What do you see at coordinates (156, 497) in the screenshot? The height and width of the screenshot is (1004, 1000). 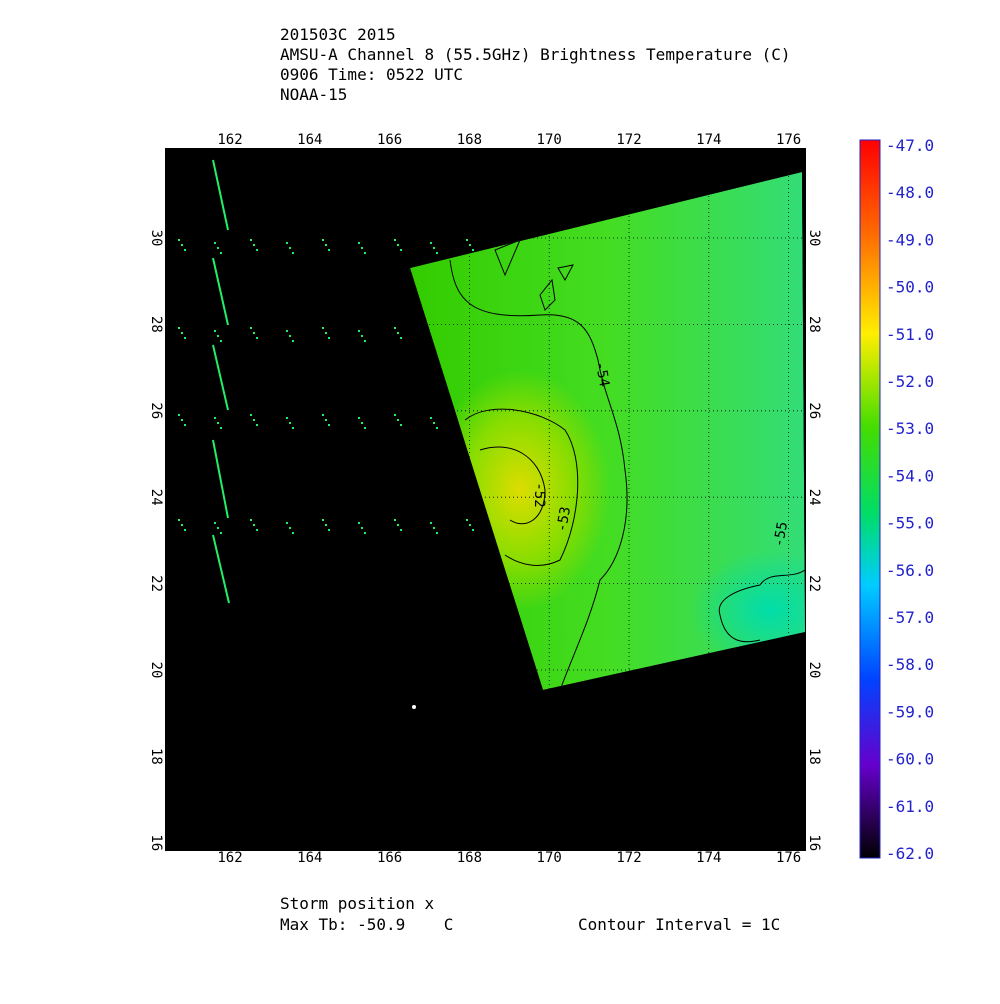 I see `lat-label-left: 24` at bounding box center [156, 497].